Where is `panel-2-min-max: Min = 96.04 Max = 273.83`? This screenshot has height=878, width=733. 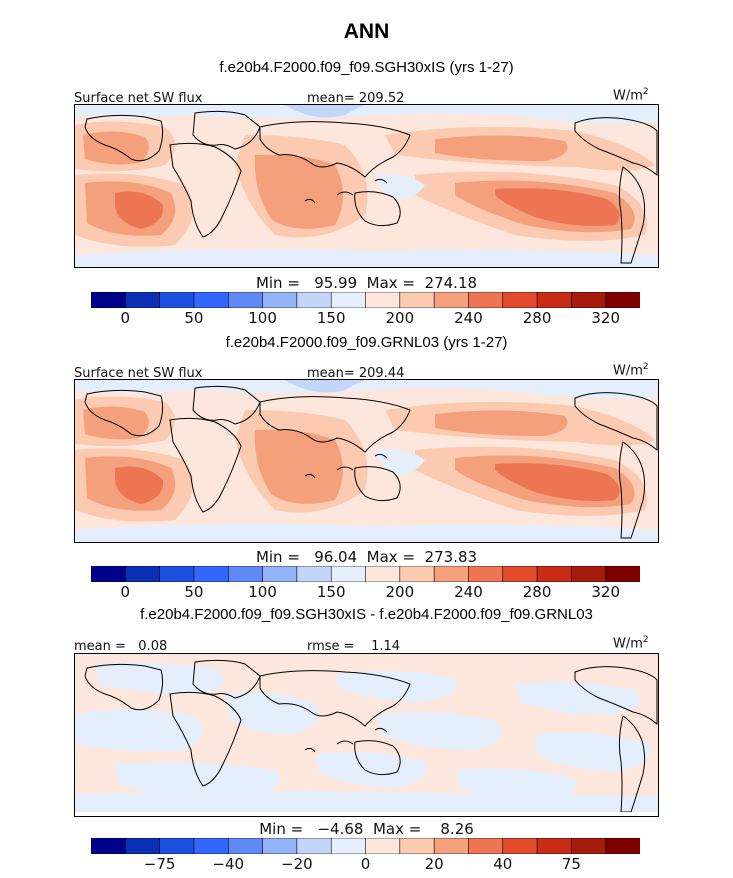
panel-2-min-max: Min = 96.04 Max = 273.83 is located at coordinates (366, 557).